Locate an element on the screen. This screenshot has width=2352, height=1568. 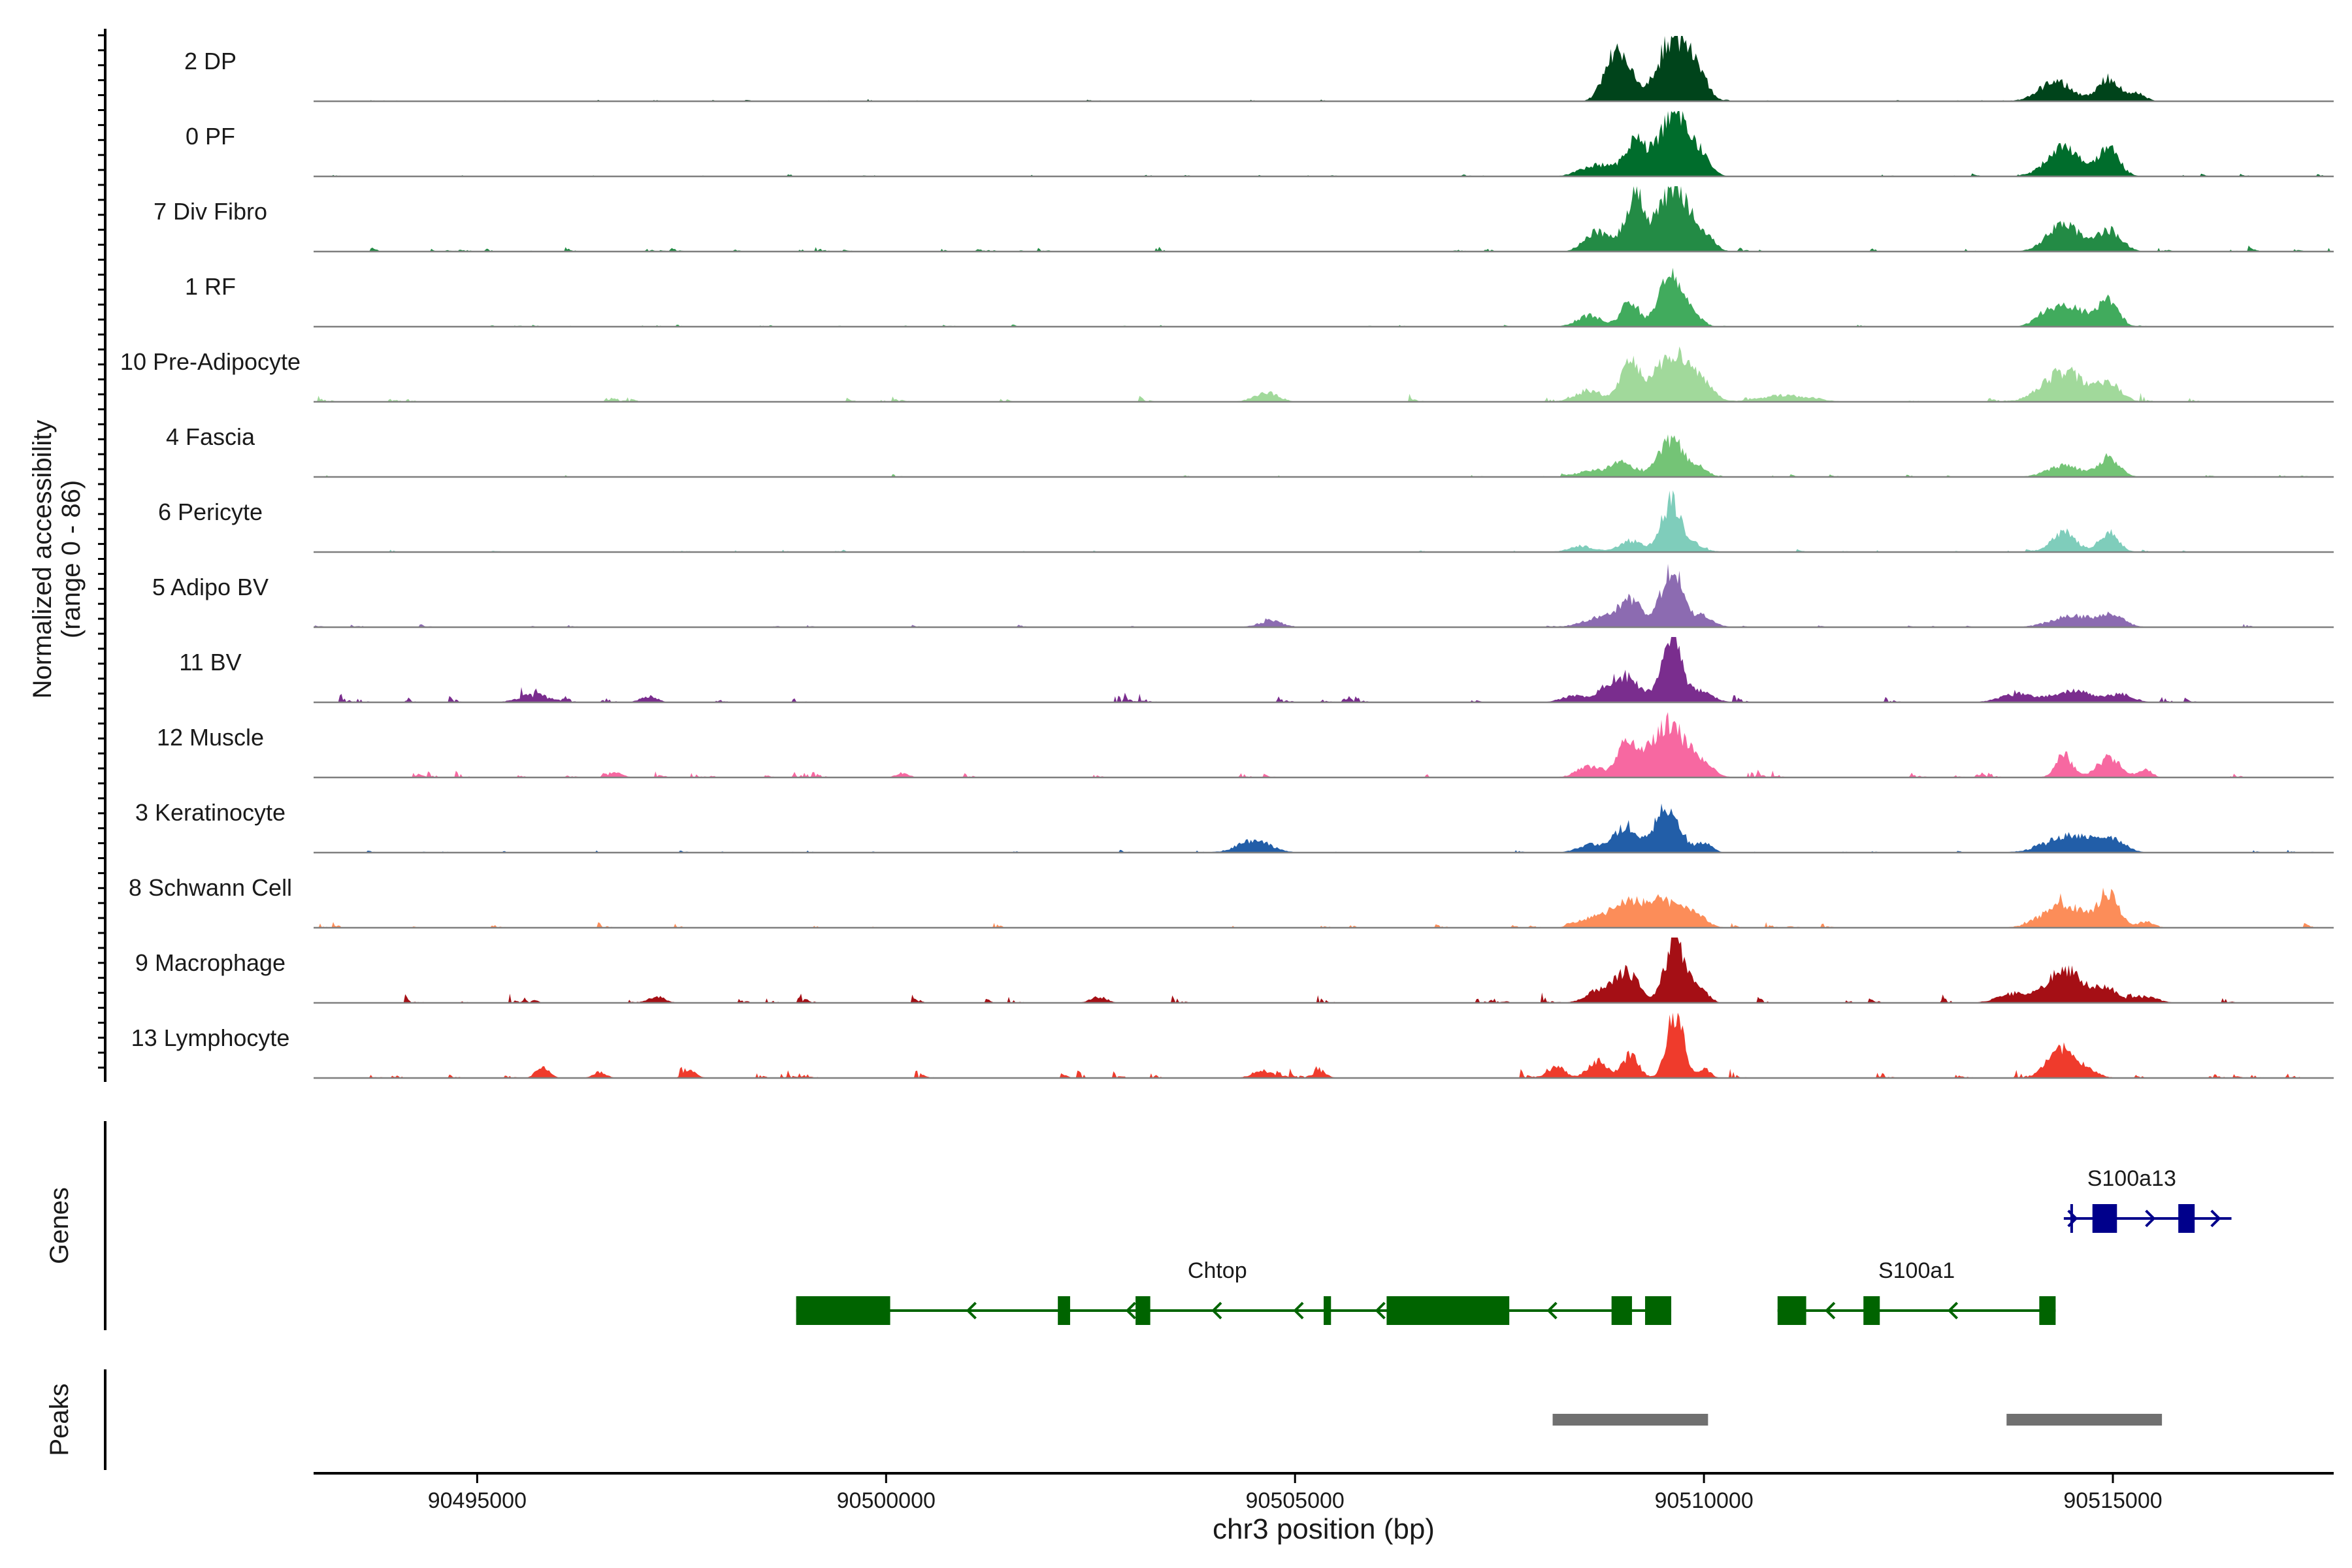
track-2: 7 Div Fibro is located at coordinates (1244, 219).